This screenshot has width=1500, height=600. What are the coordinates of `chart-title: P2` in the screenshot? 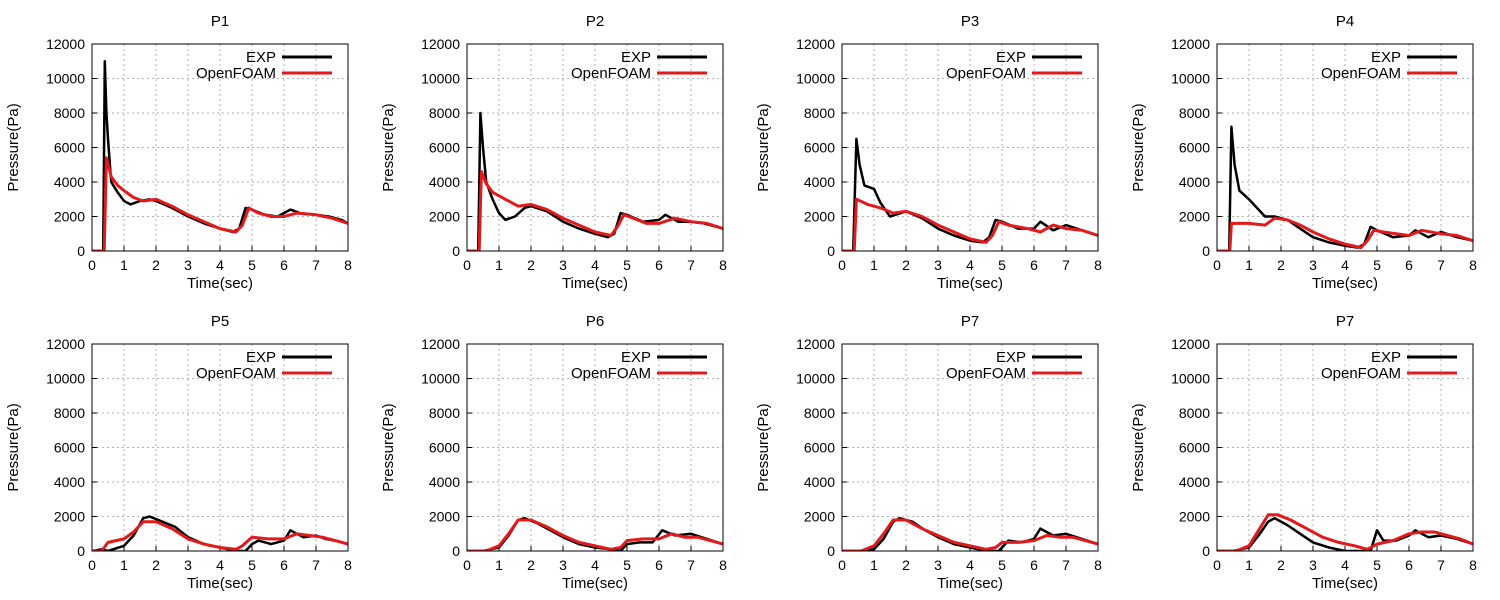 It's located at (595, 21).